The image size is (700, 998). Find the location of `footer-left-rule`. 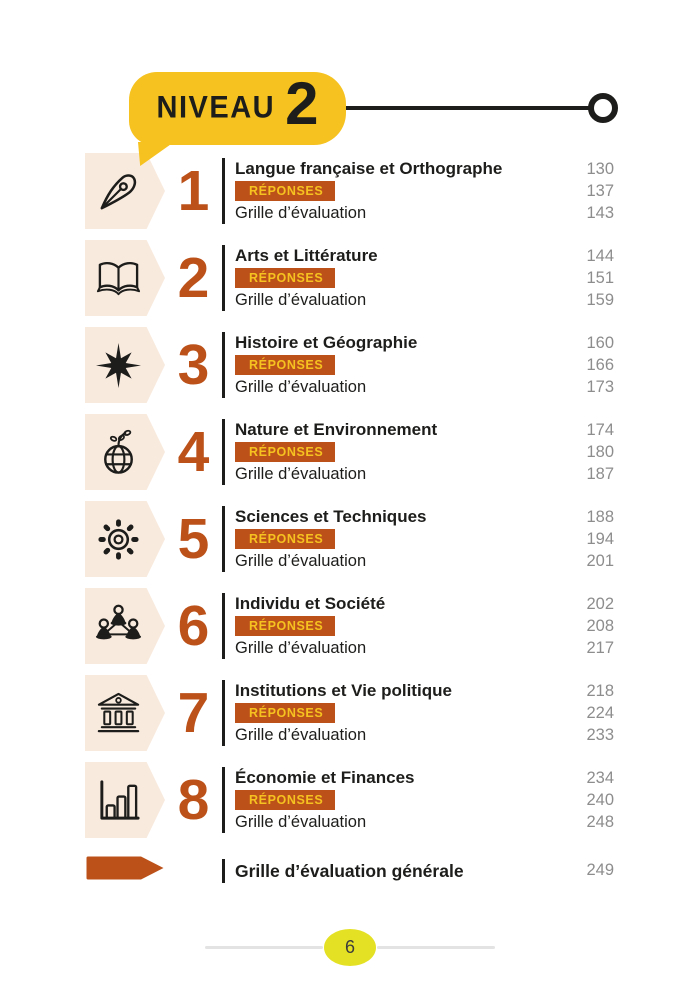

footer-left-rule is located at coordinates (264, 947).